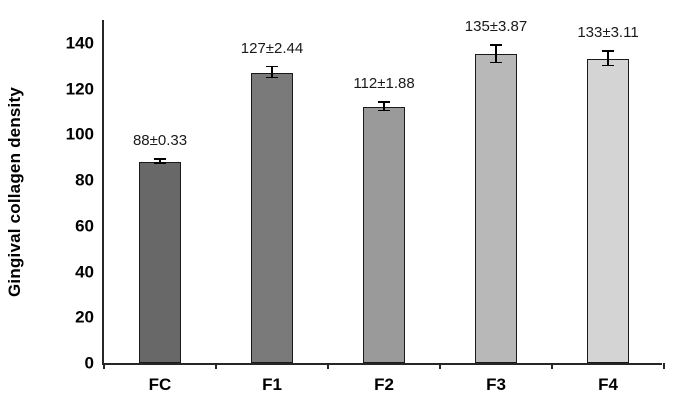  What do you see at coordinates (496, 384) in the screenshot?
I see `x-axis-label: F3` at bounding box center [496, 384].